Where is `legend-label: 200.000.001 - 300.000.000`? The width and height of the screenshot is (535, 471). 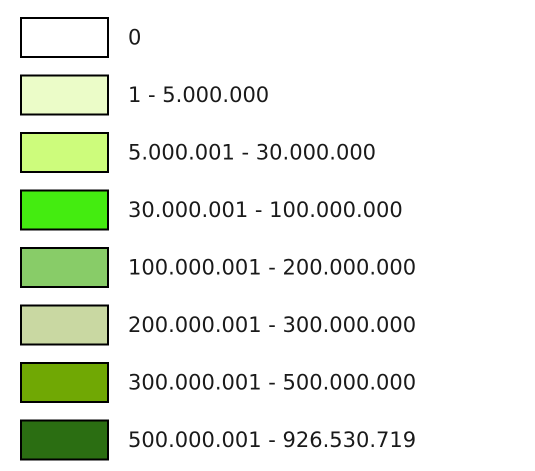
legend-label: 200.000.001 - 300.000.000 is located at coordinates (272, 325).